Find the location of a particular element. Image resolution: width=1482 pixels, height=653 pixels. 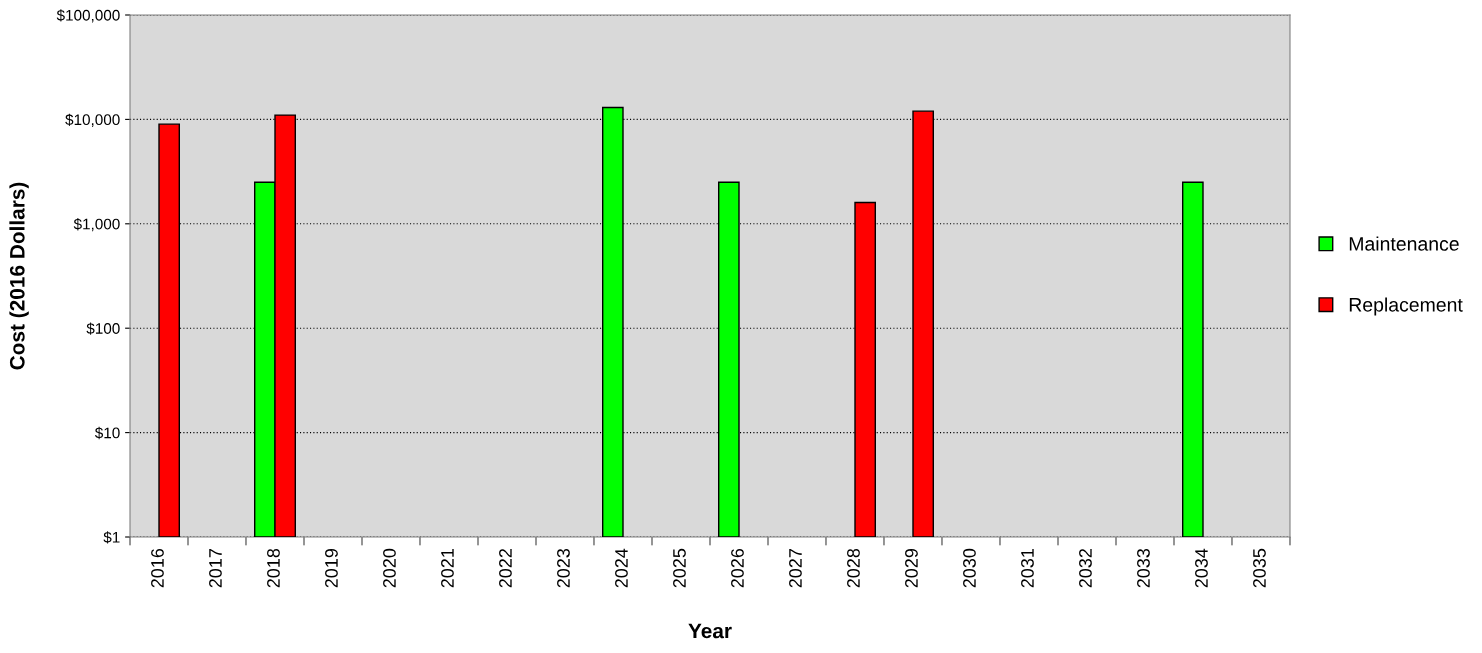

x-tick-label: 2021 is located at coordinates (447, 568).